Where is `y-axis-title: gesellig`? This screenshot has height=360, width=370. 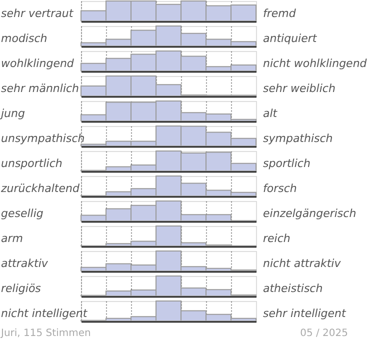 y-axis-title: gesellig is located at coordinates (22, 213).